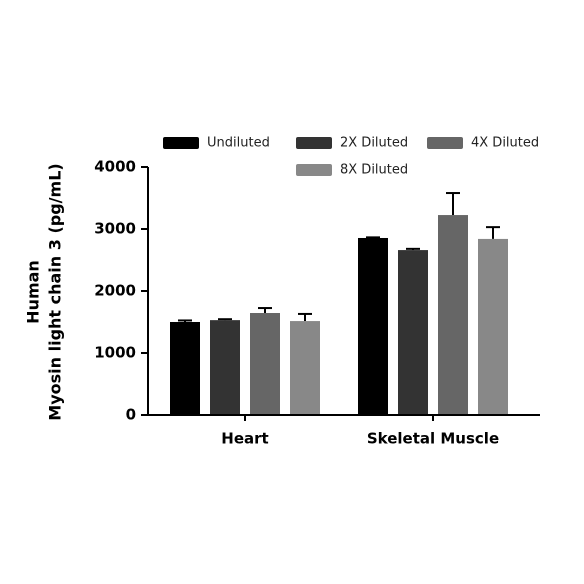  What do you see at coordinates (33, 292) in the screenshot?
I see `y-axis-label: Human` at bounding box center [33, 292].